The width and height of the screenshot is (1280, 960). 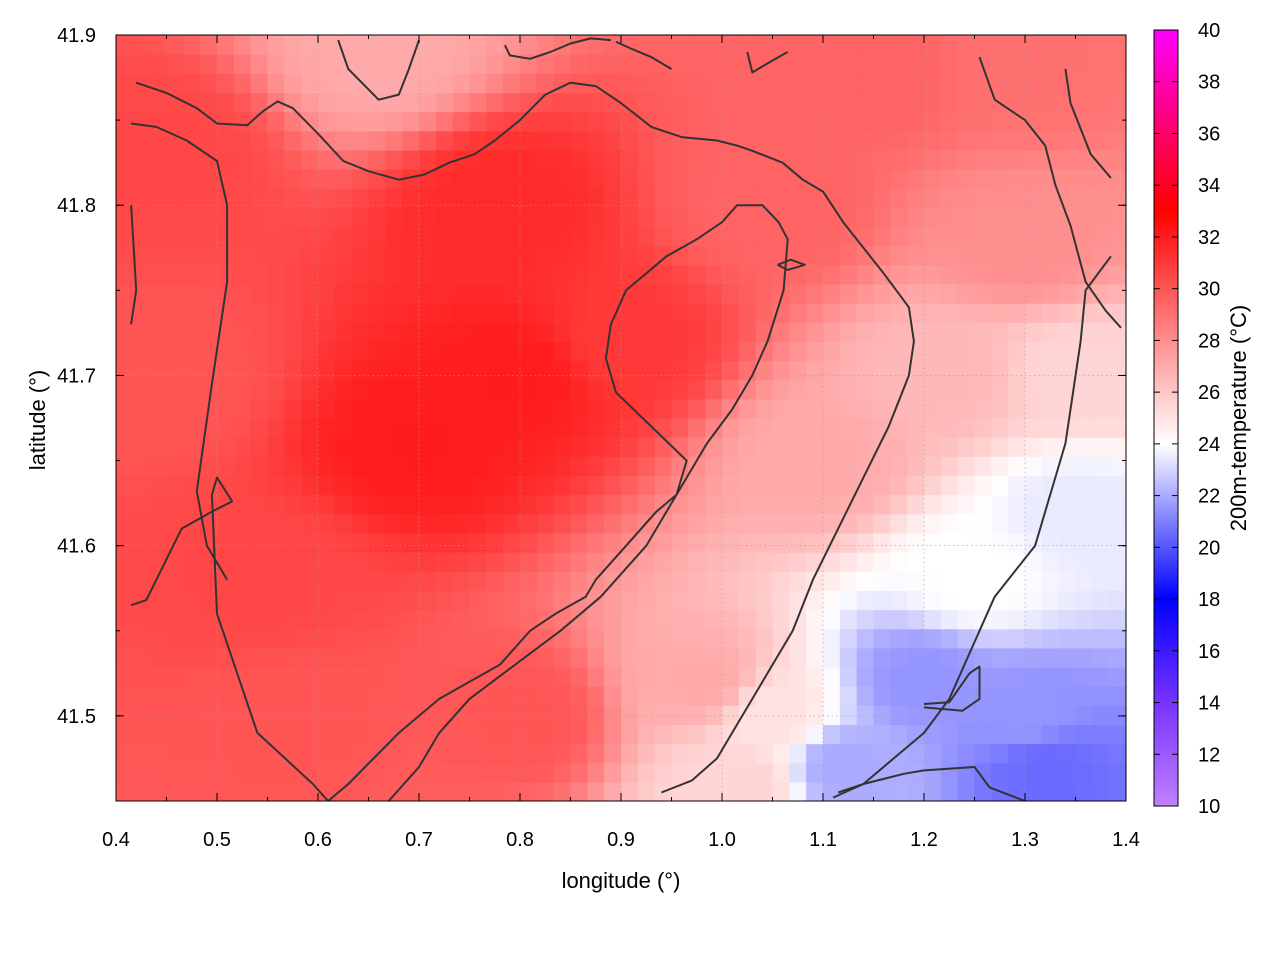 What do you see at coordinates (1209, 755) in the screenshot?
I see `colorbar-tick-label: 12` at bounding box center [1209, 755].